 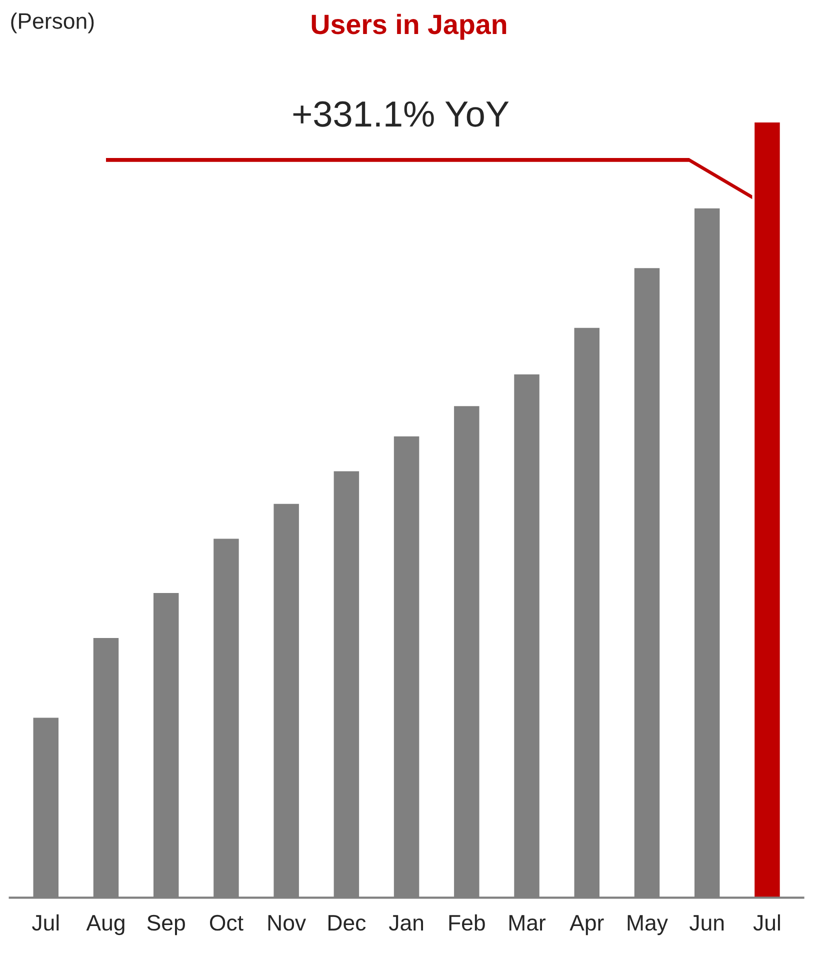 I want to click on x-tick-label: Mar, so click(x=527, y=923).